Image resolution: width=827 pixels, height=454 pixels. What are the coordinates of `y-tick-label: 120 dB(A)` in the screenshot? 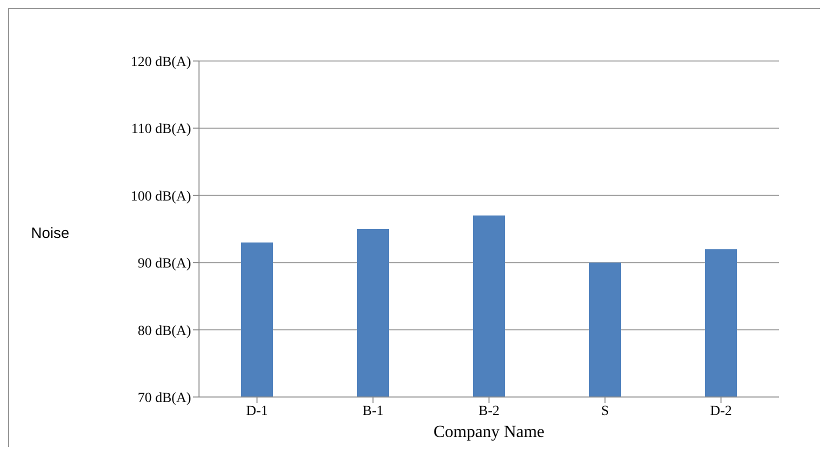 It's located at (161, 62).